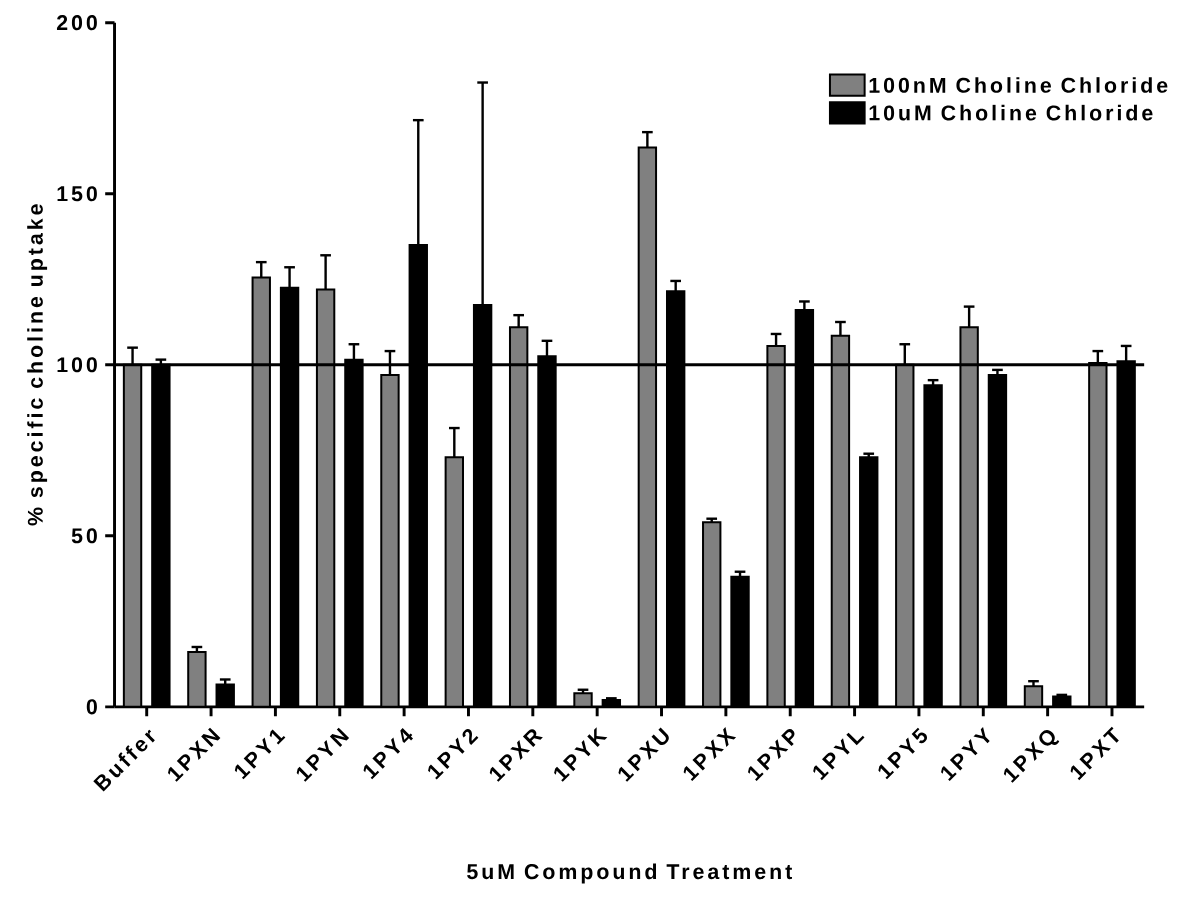 The image size is (1199, 902). What do you see at coordinates (84, 536) in the screenshot?
I see `y-tick-label: 50` at bounding box center [84, 536].